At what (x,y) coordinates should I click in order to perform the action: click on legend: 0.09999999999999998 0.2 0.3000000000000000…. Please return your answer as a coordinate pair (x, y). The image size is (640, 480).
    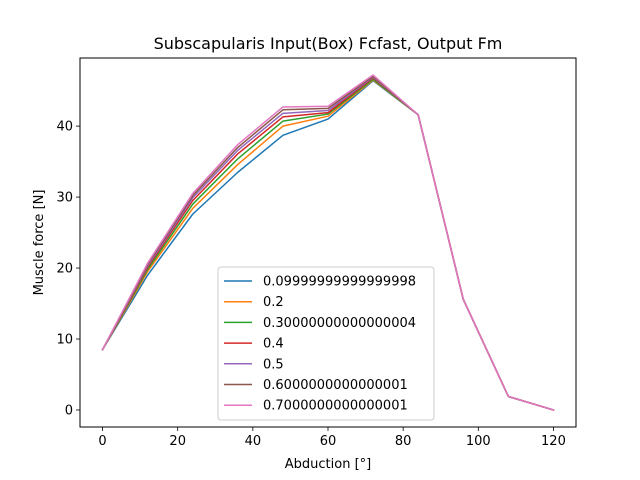
    Looking at the image, I should click on (326, 343).